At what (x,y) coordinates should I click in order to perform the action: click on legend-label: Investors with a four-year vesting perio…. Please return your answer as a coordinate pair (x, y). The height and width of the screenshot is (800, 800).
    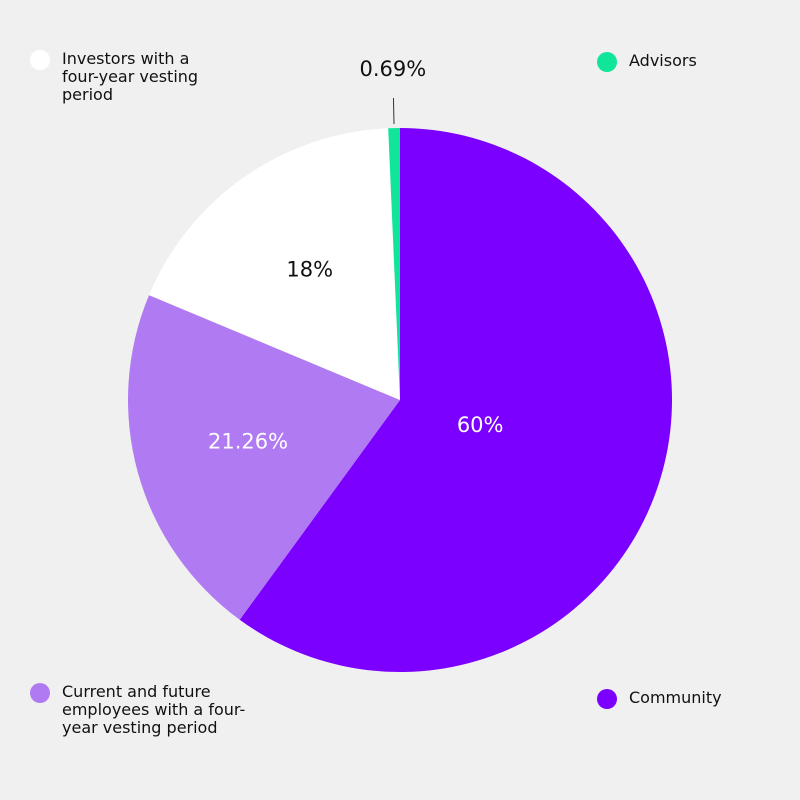
    Looking at the image, I should click on (130, 76).